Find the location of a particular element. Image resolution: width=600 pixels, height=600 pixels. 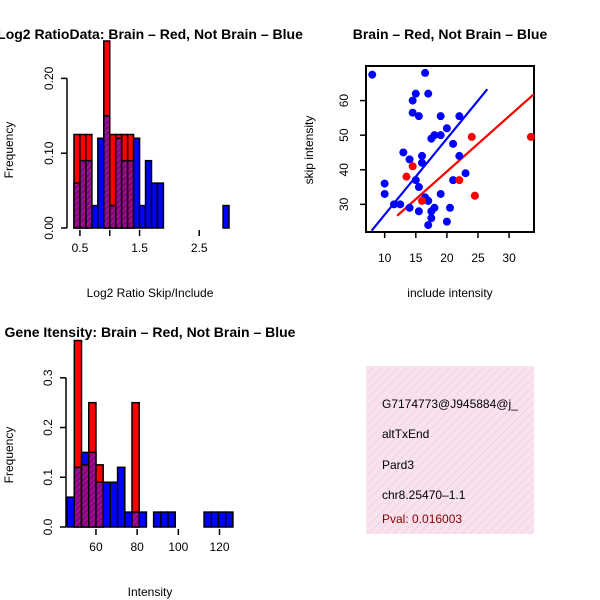

intensity-y-tick-label: 0.0 is located at coordinates (48, 526).